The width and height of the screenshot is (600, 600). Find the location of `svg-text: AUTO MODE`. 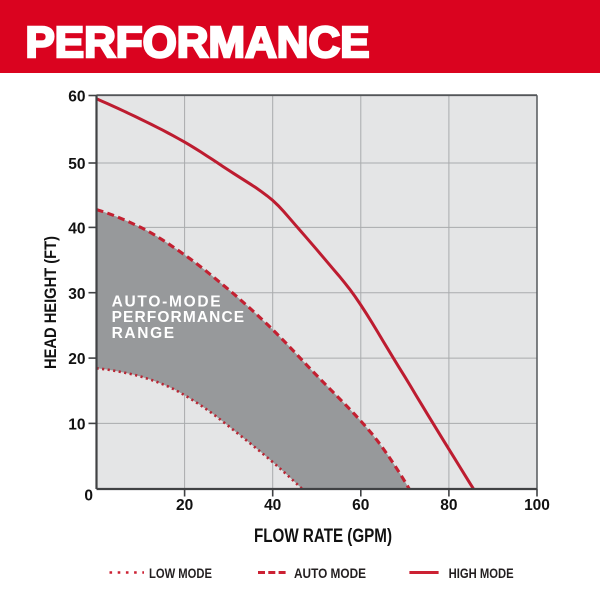

svg-text: AUTO MODE is located at coordinates (330, 573).